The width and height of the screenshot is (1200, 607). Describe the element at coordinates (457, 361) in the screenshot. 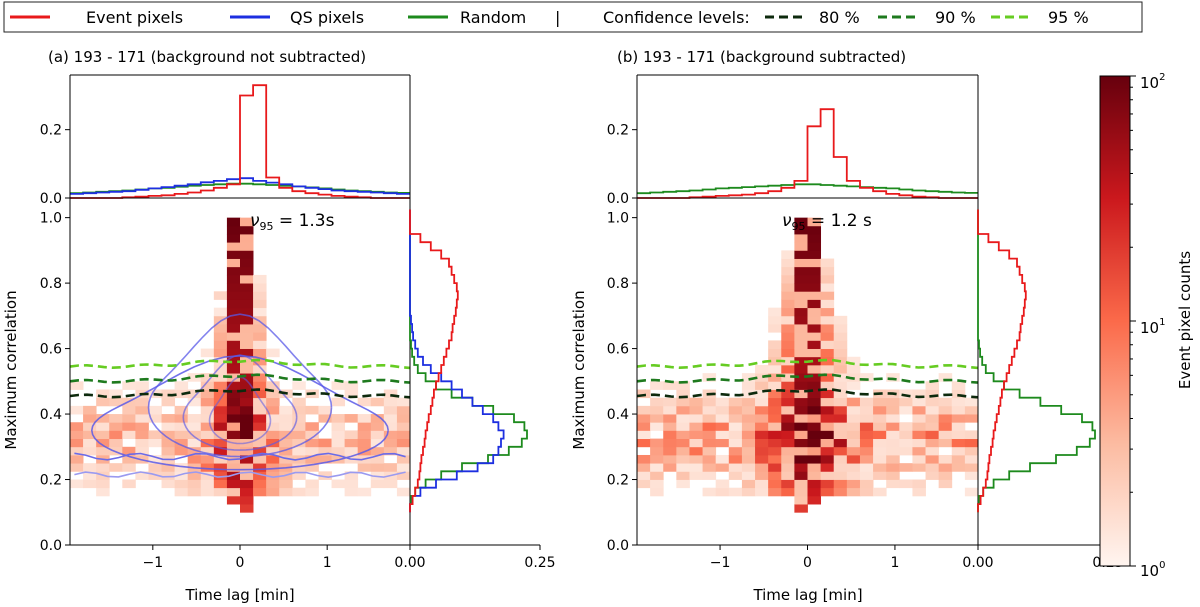

I see `right-hist-qs` at that location.